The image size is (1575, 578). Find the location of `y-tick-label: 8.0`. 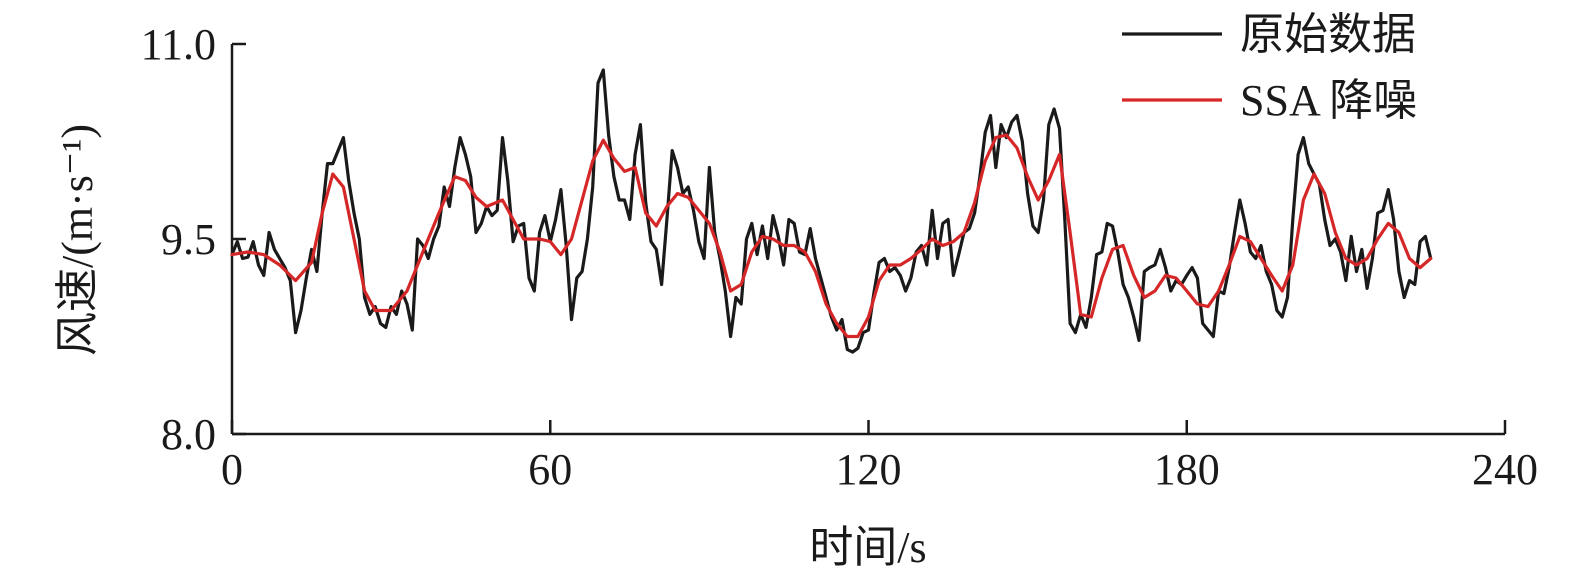

y-tick-label: 8.0 is located at coordinates (188, 434).